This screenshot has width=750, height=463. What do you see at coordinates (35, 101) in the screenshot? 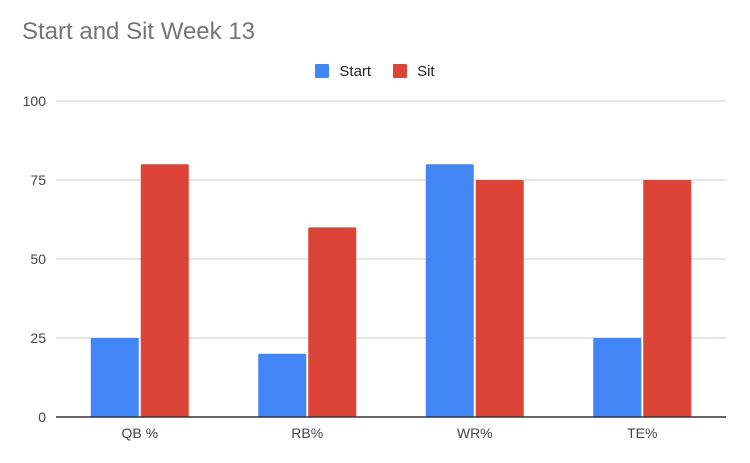
I see `y-tick-label: 100` at bounding box center [35, 101].